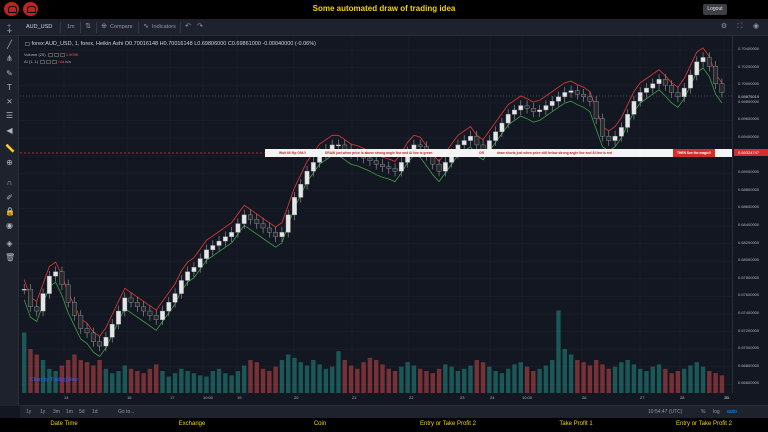  Describe the element at coordinates (724, 26) in the screenshot. I see `settings-icon: ⚙` at that location.